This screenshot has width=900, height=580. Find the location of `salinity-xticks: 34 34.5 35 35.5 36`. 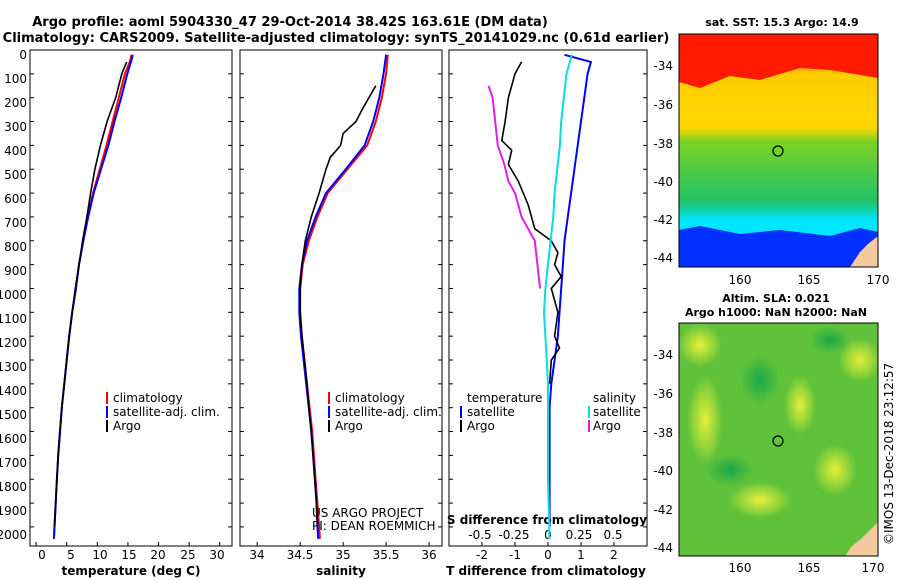

salinity-xticks: 34 34.5 35 35.5 36 is located at coordinates (342, 555).